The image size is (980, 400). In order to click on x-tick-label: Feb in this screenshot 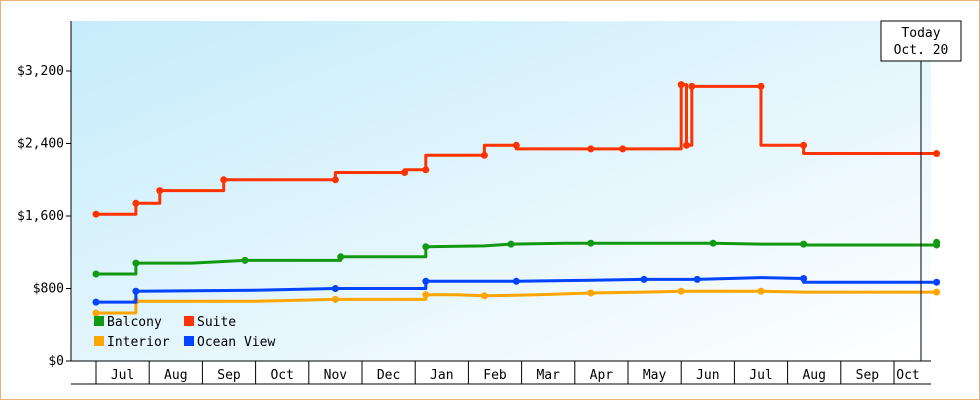, I will do `click(495, 375)`.